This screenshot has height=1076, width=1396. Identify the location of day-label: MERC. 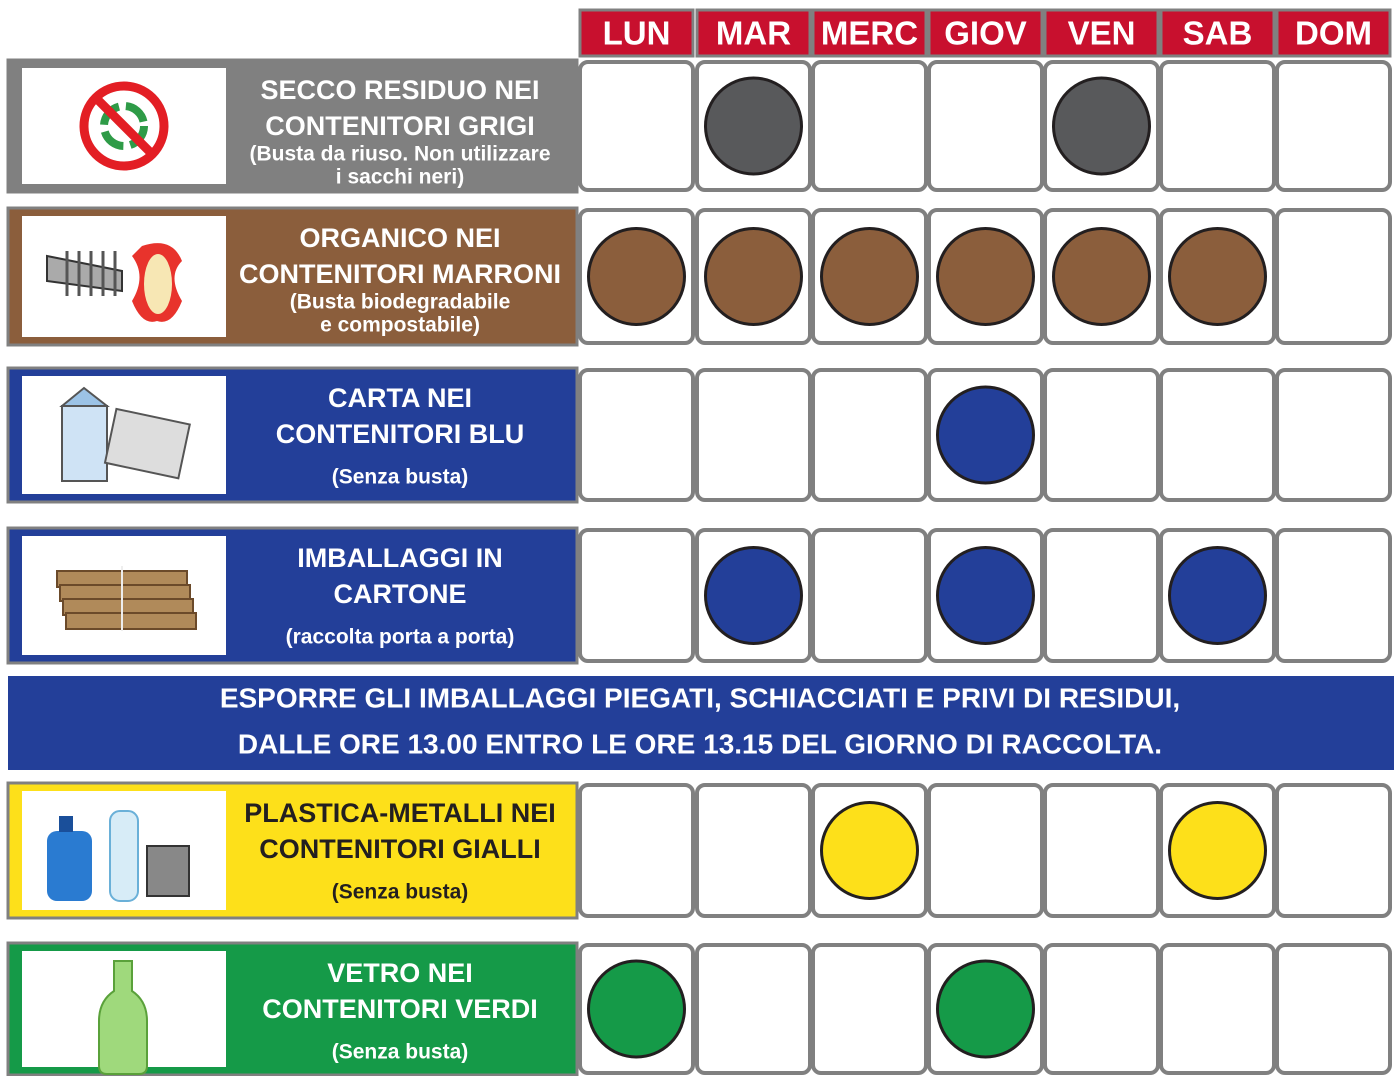
(869, 33).